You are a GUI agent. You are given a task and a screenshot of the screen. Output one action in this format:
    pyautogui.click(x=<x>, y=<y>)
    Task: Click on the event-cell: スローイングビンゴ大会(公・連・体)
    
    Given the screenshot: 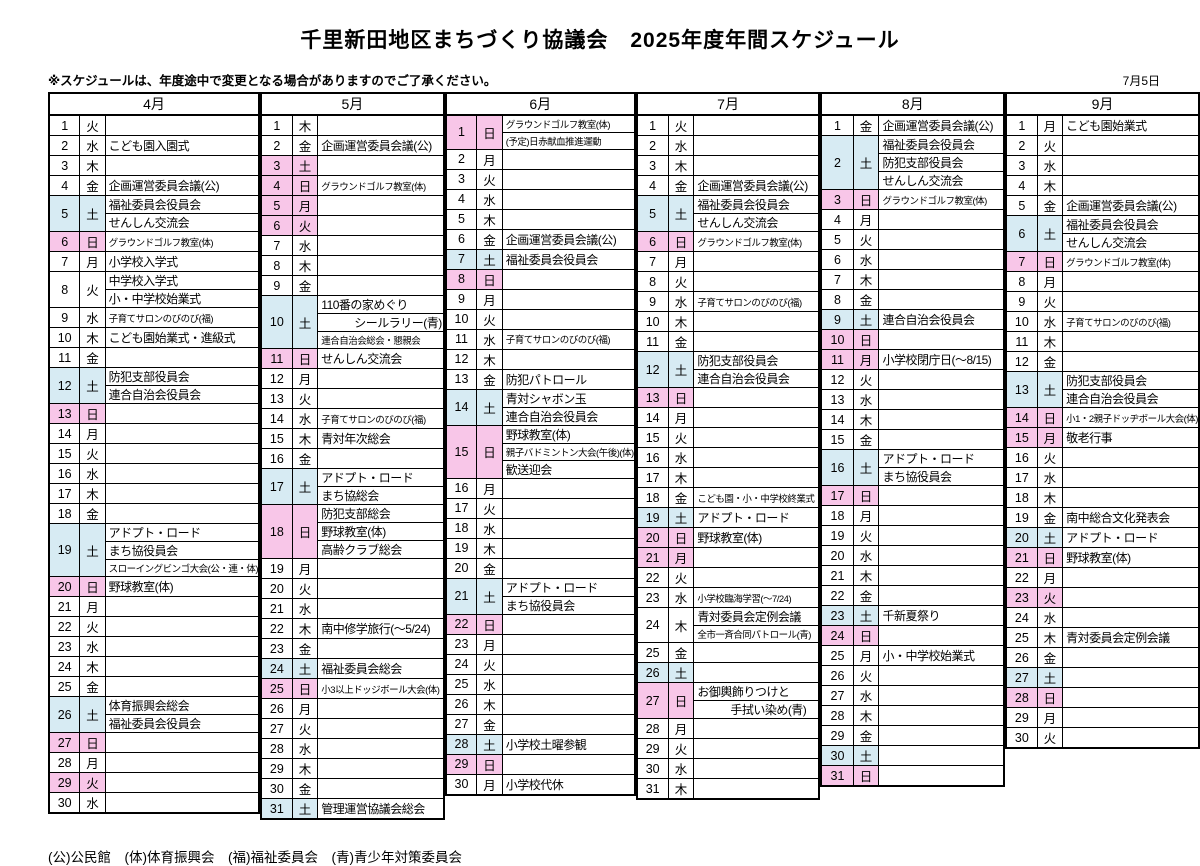 What is the action you would take?
    pyautogui.click(x=182, y=568)
    